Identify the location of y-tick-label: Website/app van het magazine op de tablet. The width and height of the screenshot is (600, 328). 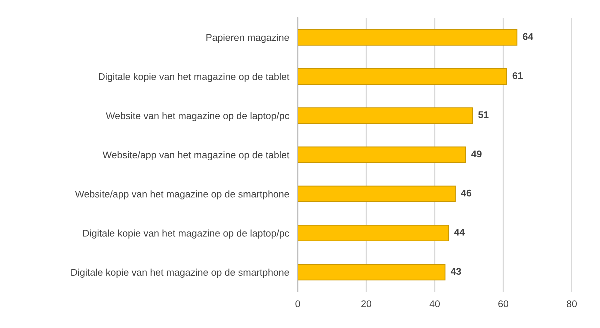
(196, 156).